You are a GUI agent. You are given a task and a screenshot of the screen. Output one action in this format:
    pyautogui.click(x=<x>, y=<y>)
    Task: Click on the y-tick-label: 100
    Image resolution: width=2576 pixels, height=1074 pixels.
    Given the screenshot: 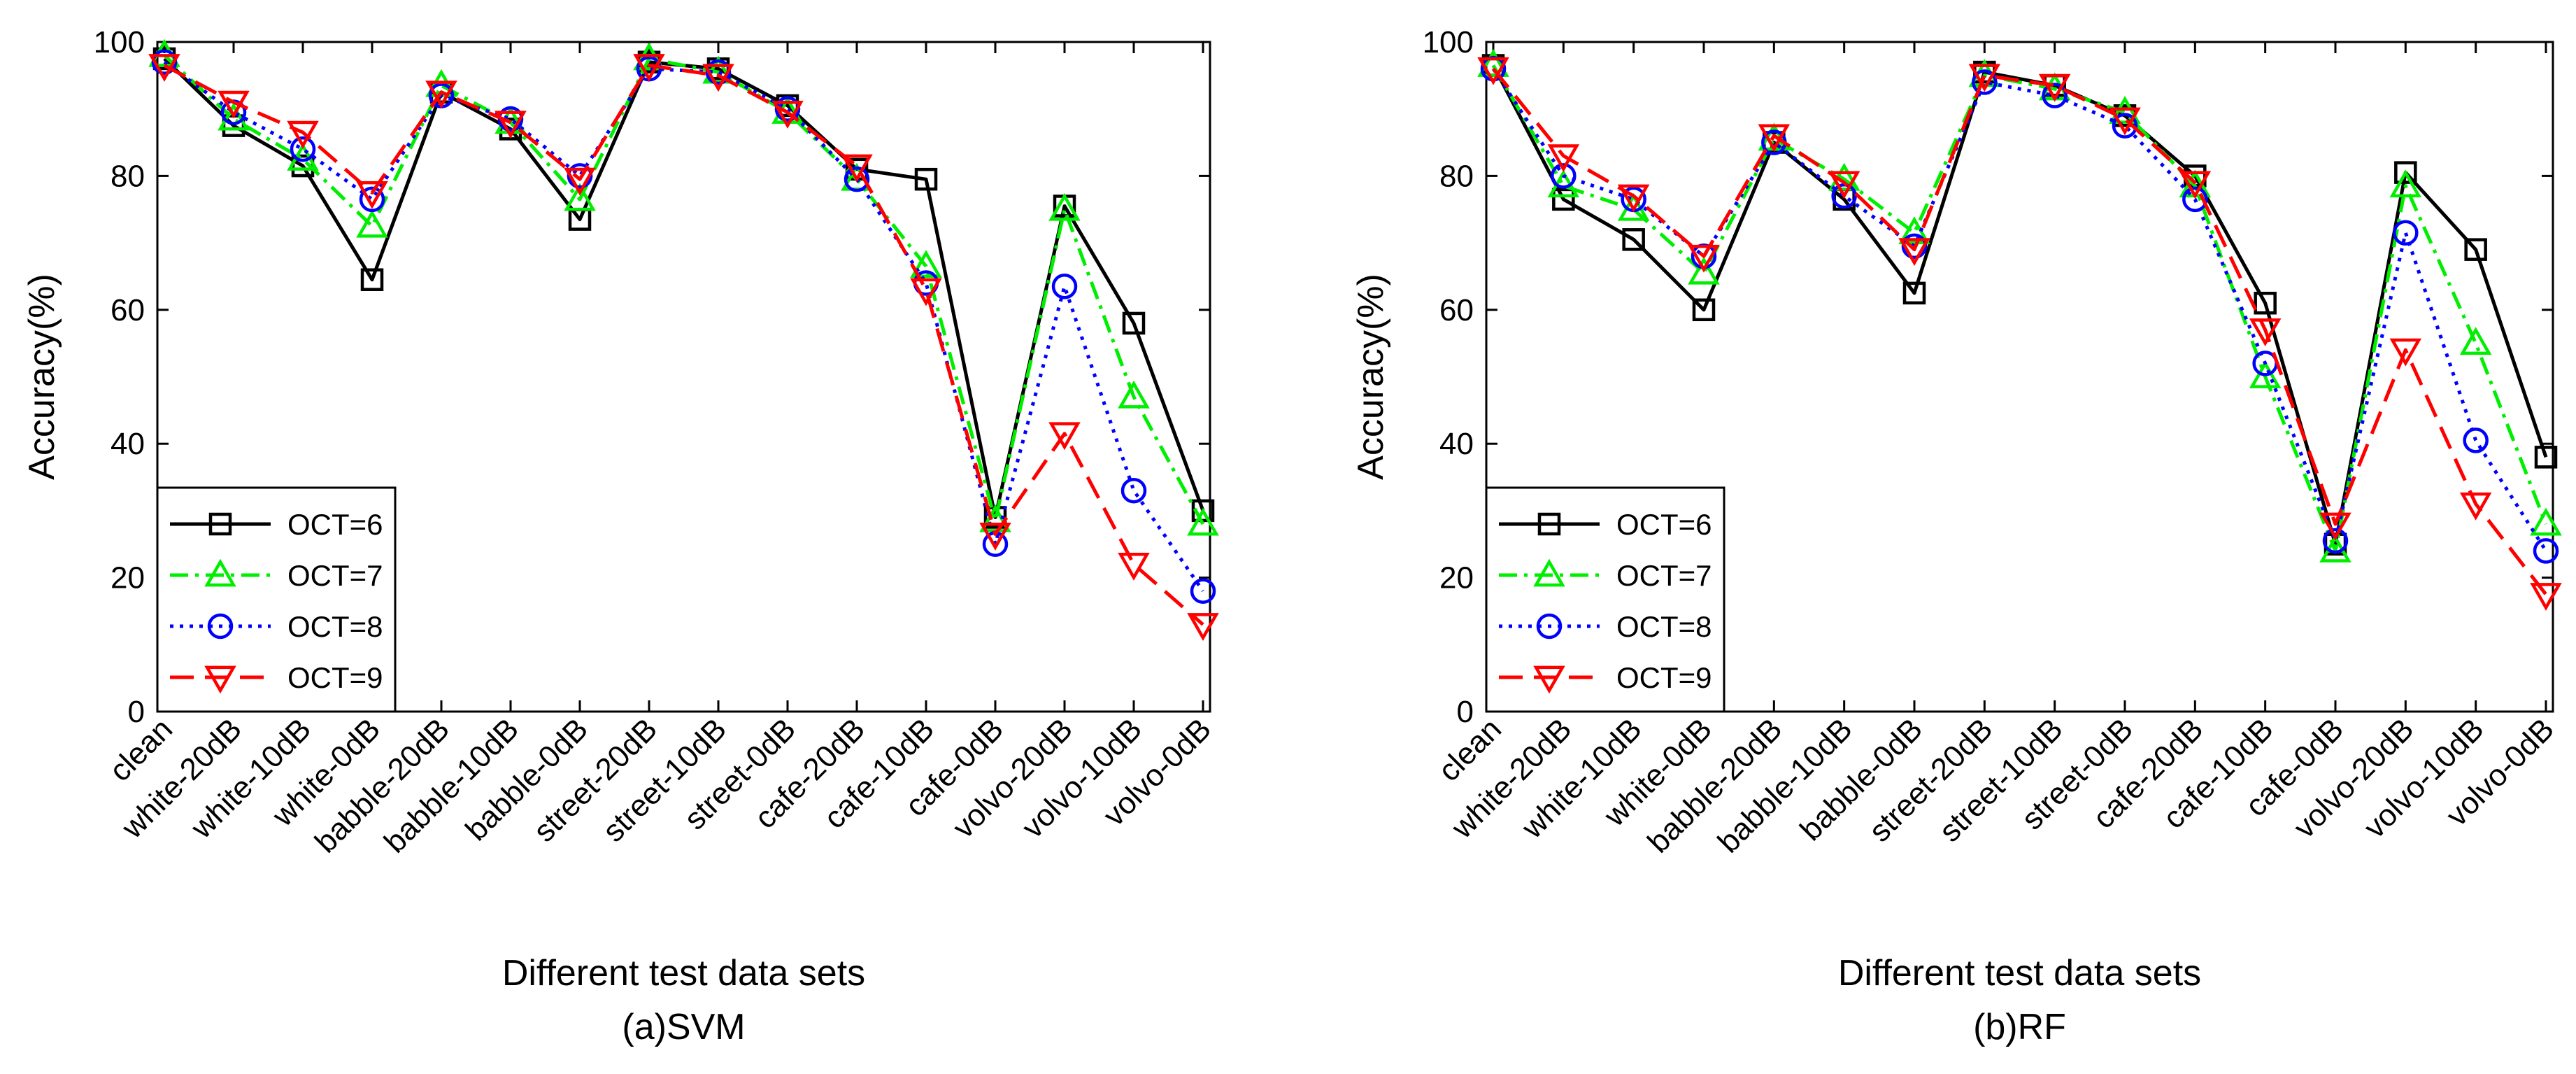 What is the action you would take?
    pyautogui.click(x=1448, y=42)
    